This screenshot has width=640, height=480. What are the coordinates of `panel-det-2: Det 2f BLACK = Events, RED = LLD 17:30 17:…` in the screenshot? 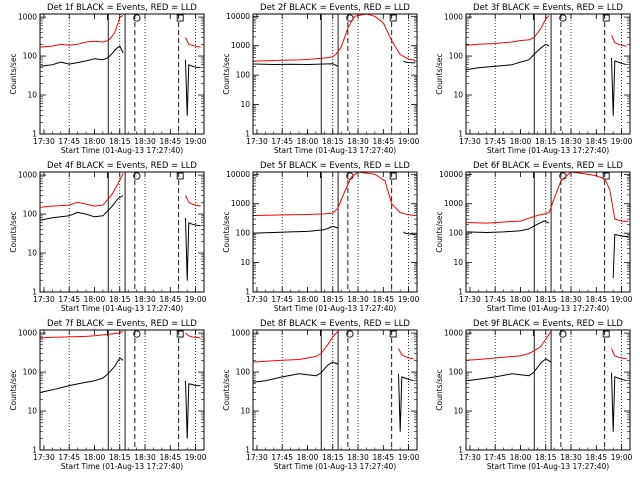 It's located at (321, 79).